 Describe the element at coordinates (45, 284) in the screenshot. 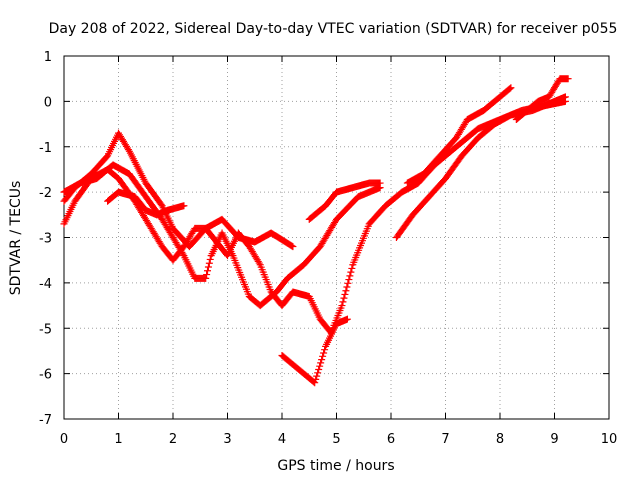

I see `y-tick-label: -4` at that location.